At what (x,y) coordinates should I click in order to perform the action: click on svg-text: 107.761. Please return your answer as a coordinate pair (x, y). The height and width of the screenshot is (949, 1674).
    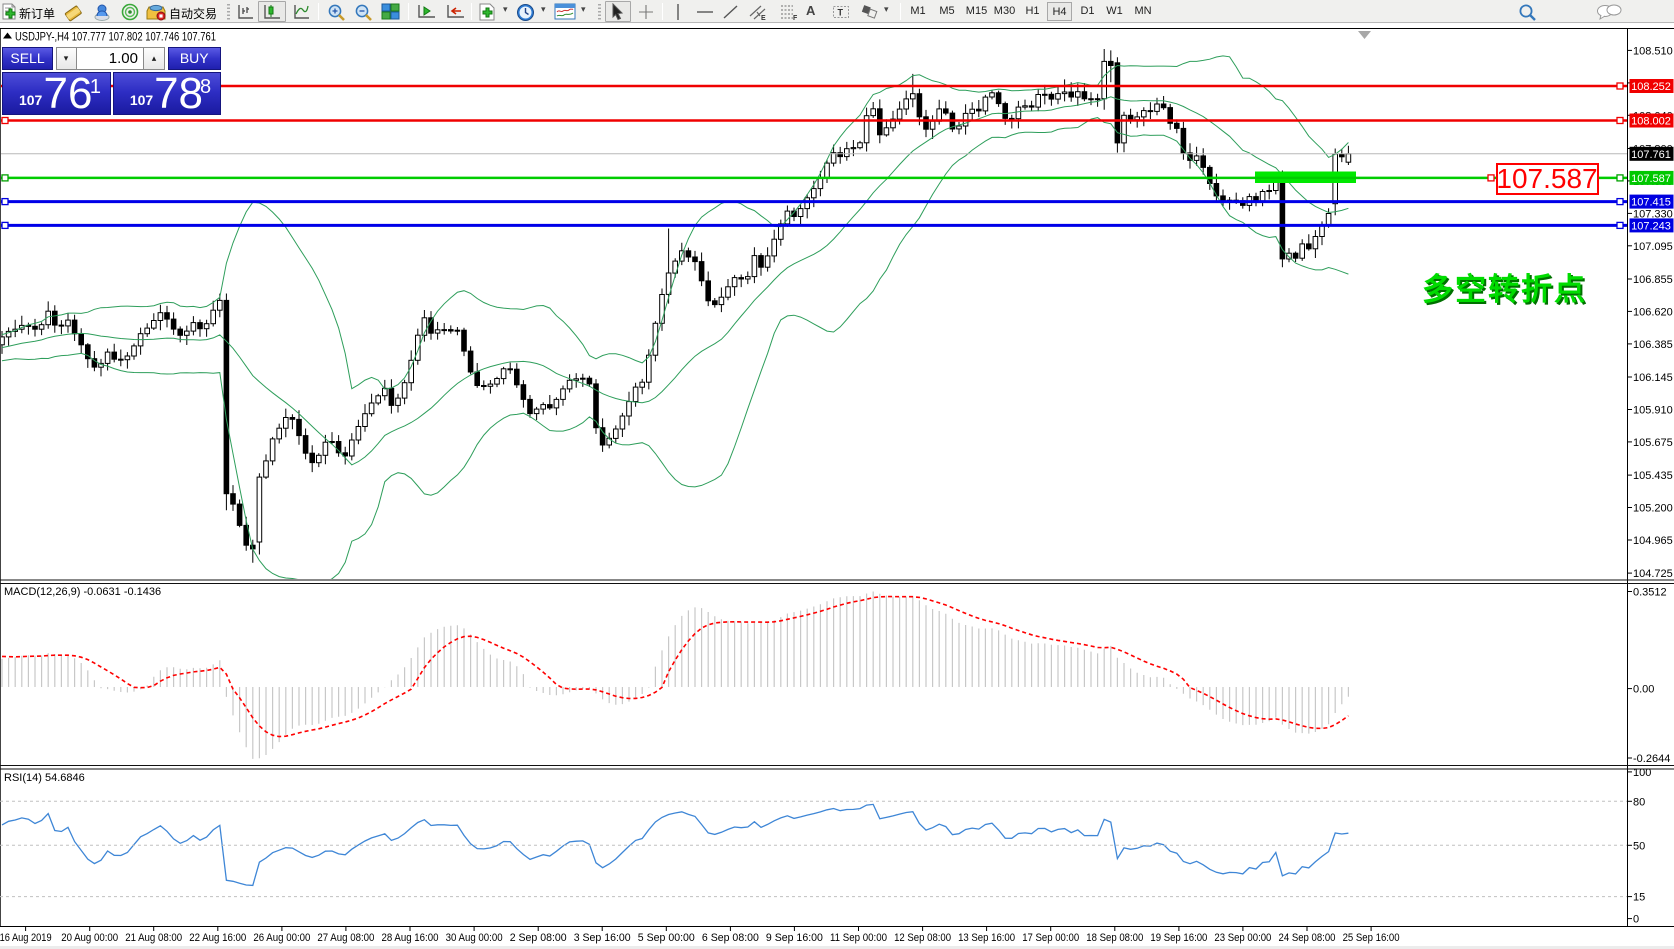
    Looking at the image, I should click on (1651, 155).